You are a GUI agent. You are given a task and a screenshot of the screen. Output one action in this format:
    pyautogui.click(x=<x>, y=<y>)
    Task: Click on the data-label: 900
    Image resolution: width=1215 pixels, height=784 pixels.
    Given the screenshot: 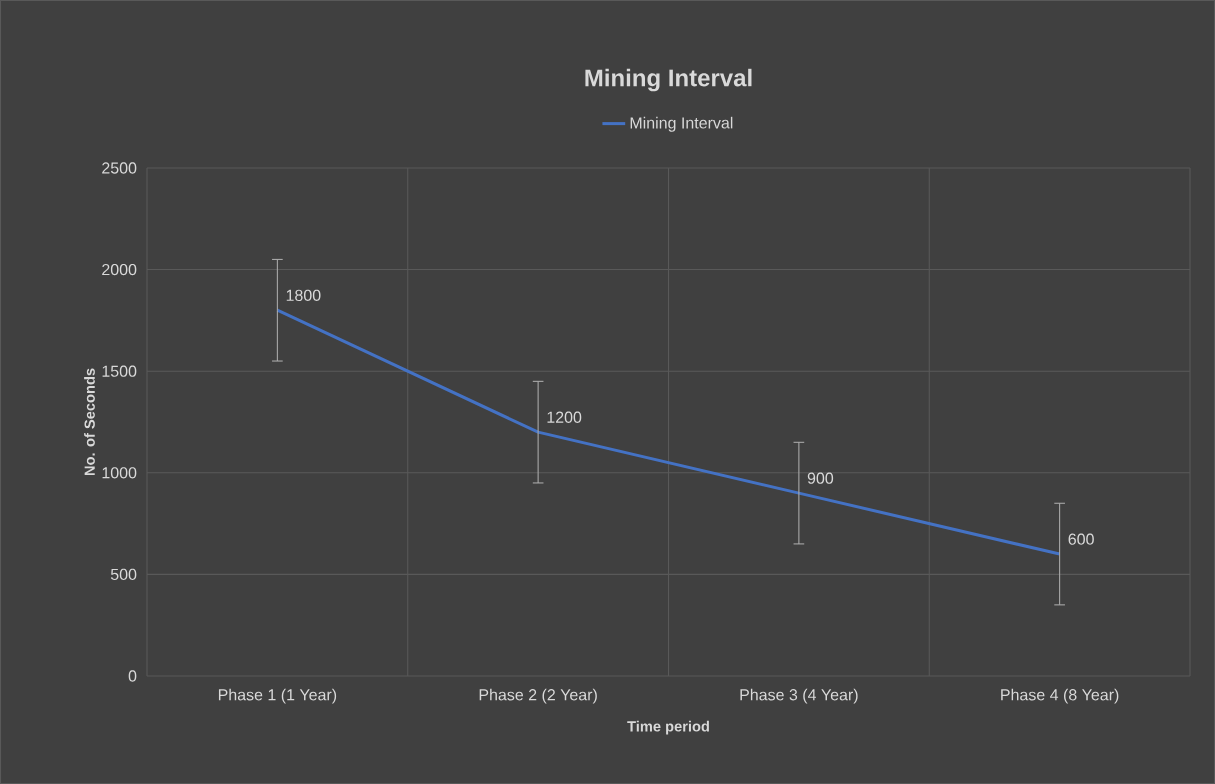 What is the action you would take?
    pyautogui.click(x=820, y=478)
    